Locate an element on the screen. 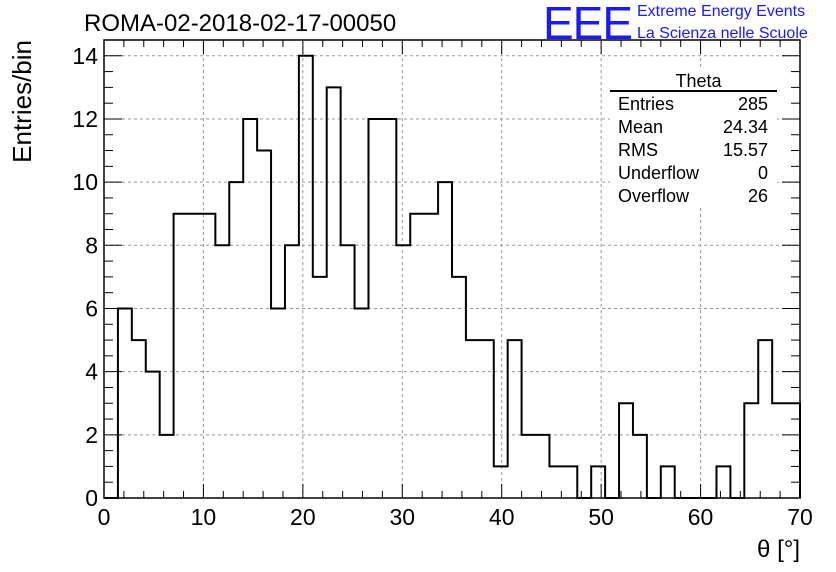  y-tick-label: 0 is located at coordinates (91, 498).